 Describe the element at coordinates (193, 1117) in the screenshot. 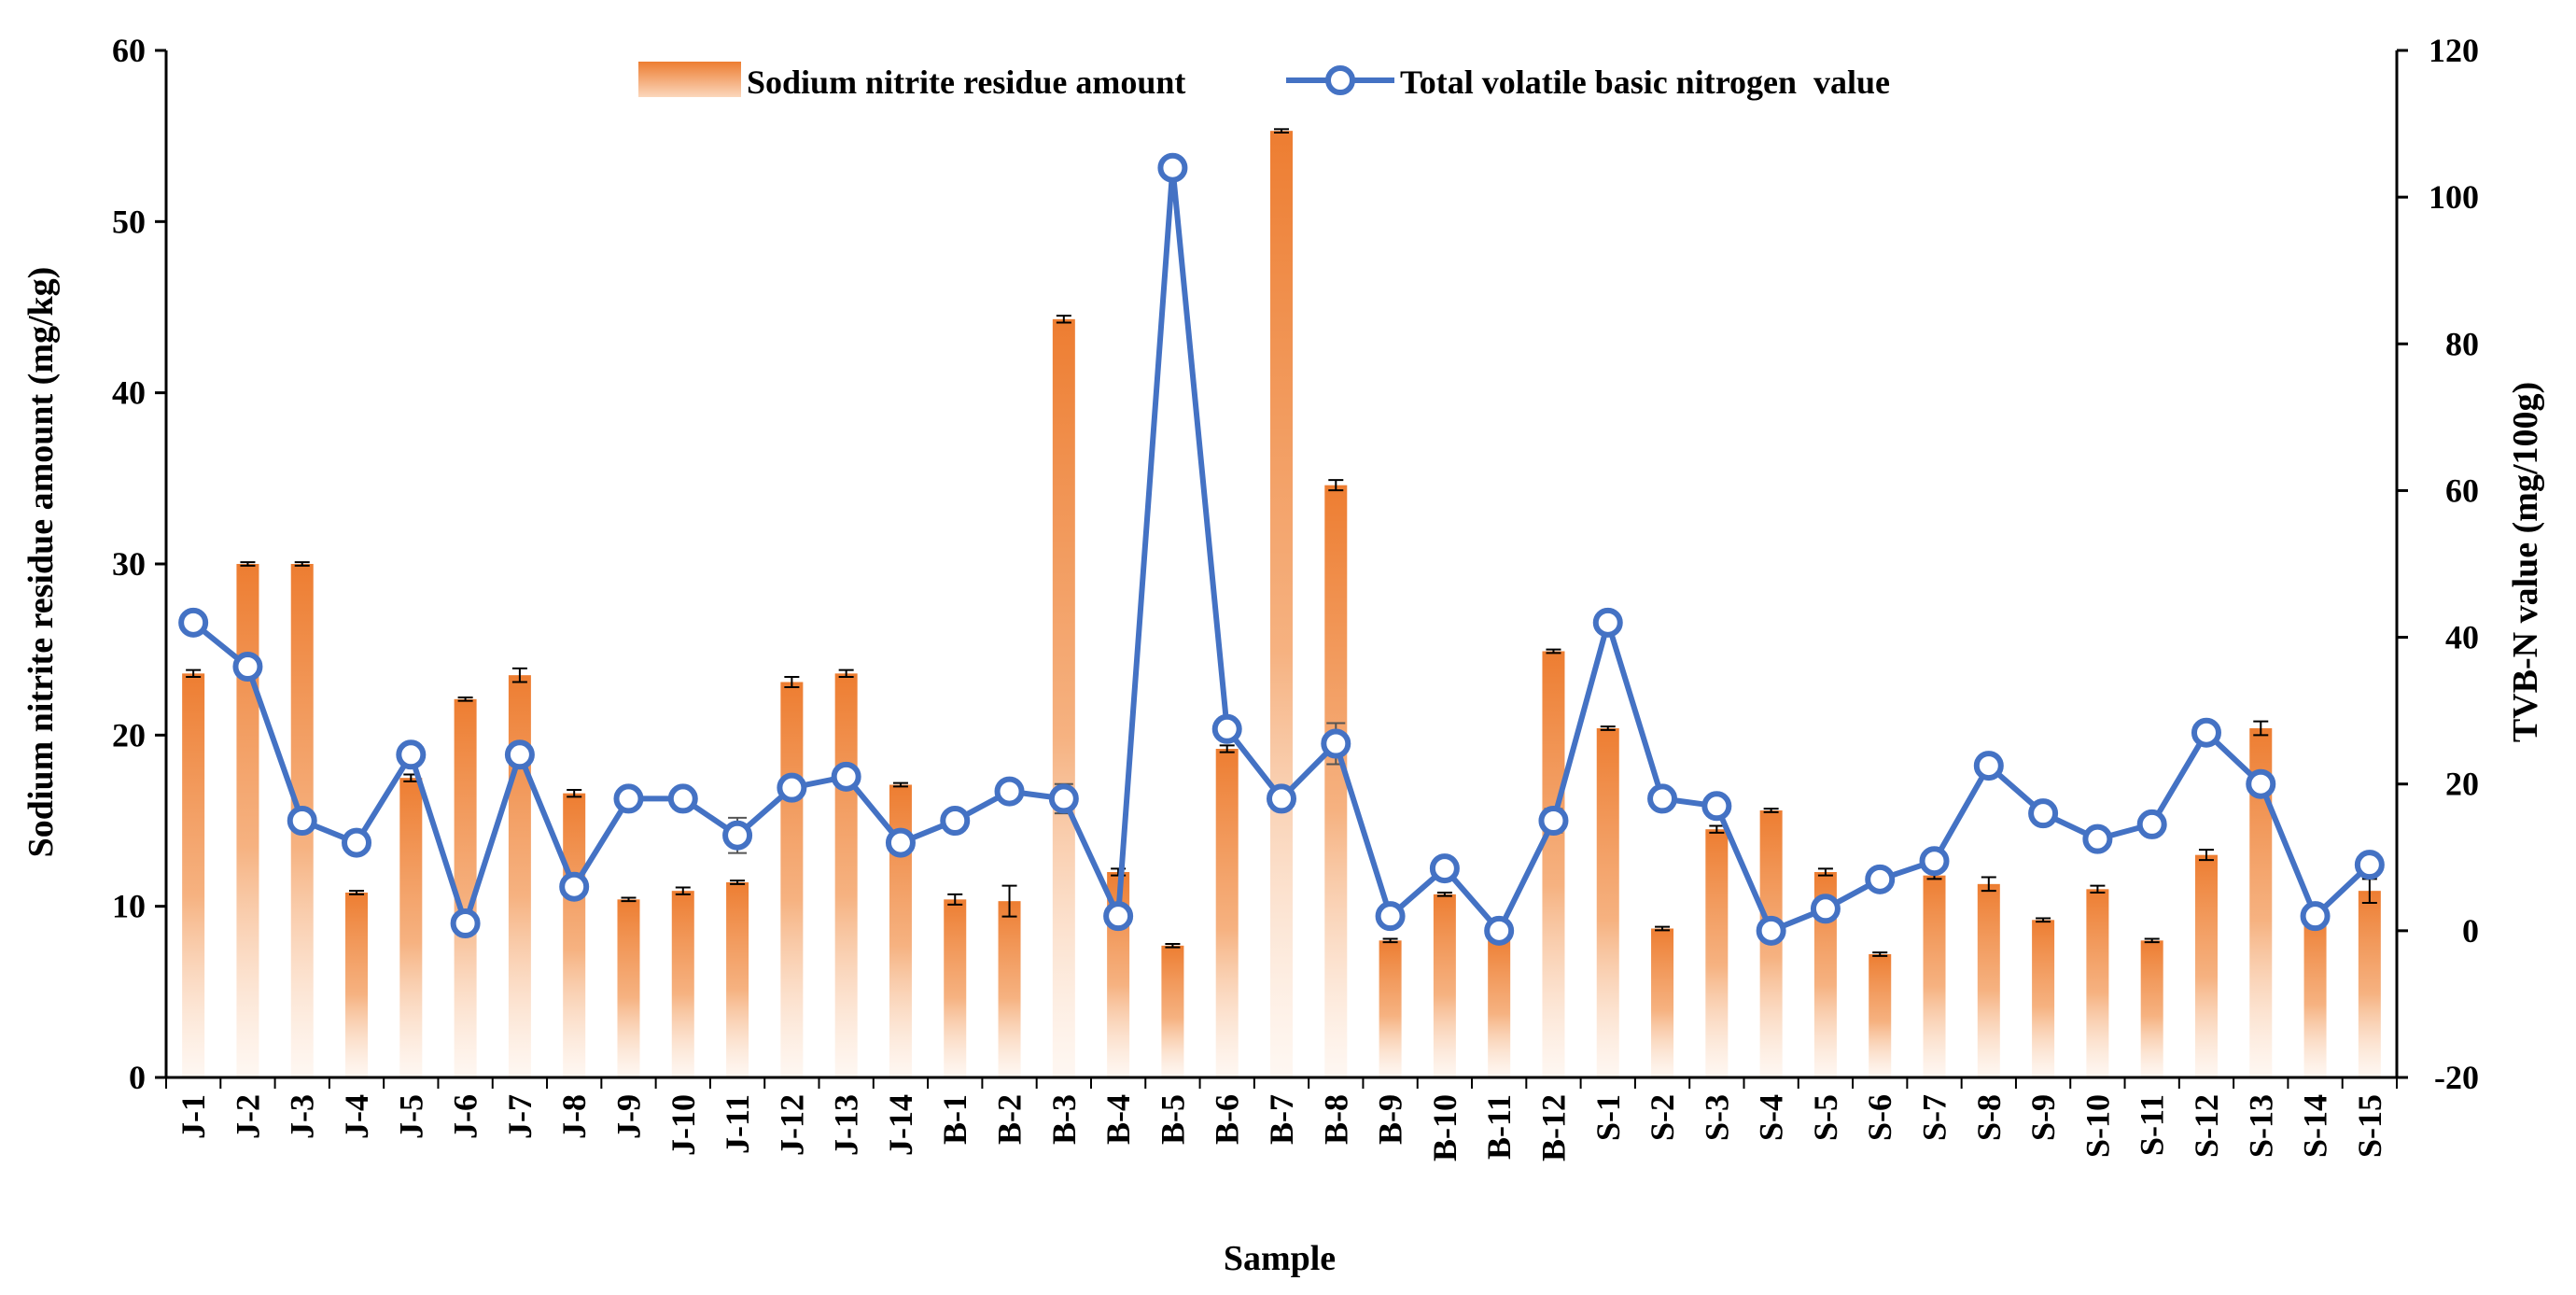

I see `x-tick-label: J-1` at that location.